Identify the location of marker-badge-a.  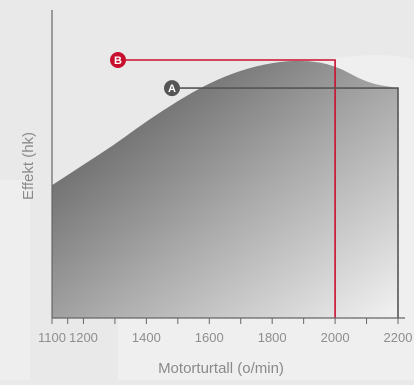
(172, 88).